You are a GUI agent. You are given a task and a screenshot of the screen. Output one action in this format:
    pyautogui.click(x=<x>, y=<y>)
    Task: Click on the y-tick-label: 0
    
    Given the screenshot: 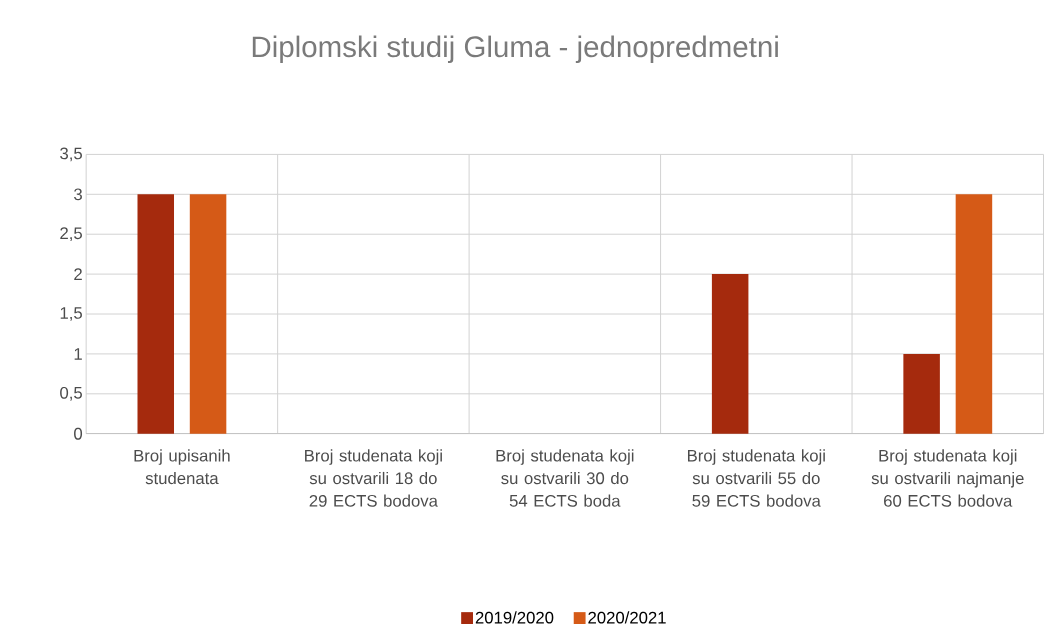 What is the action you would take?
    pyautogui.click(x=78, y=433)
    